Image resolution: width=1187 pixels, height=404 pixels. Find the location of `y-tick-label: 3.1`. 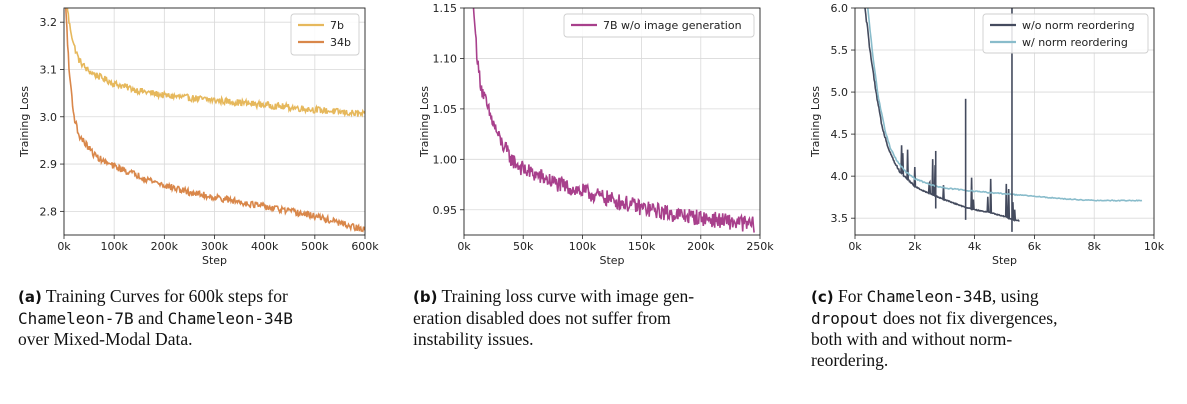

y-tick-label: 3.1 is located at coordinates (49, 69).